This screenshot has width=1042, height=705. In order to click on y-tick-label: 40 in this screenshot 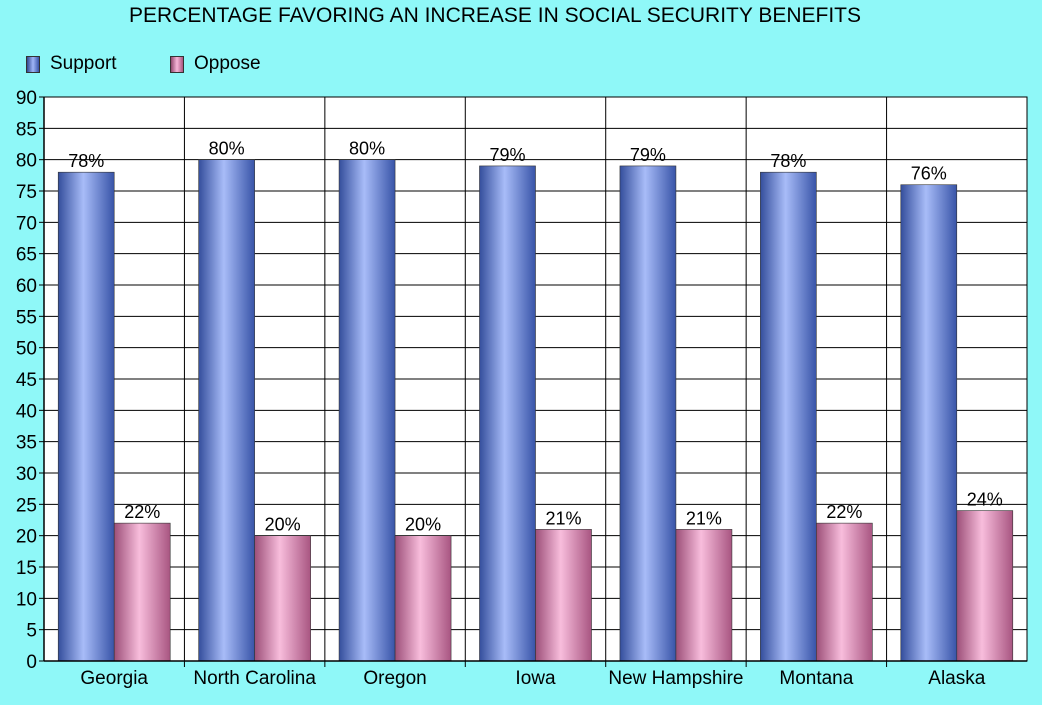, I will do `click(26, 411)`.